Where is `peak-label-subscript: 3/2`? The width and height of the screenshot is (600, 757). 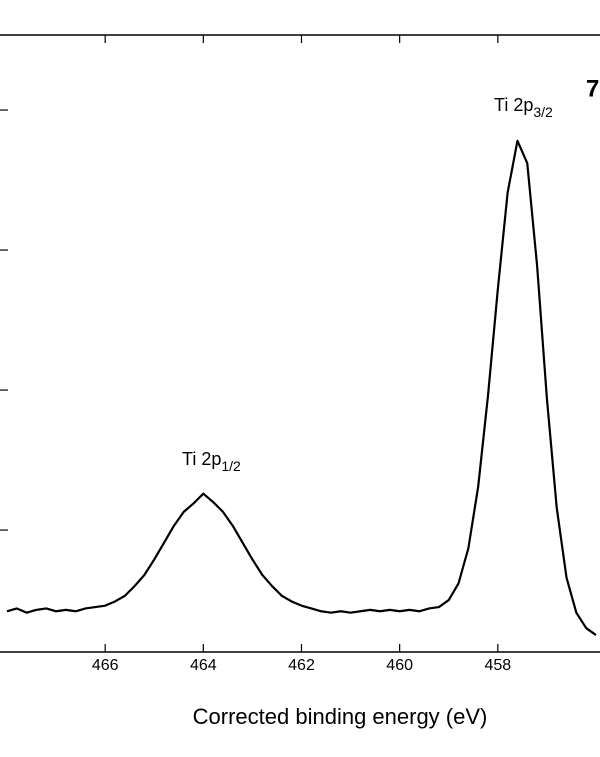 peak-label-subscript: 3/2 is located at coordinates (543, 112).